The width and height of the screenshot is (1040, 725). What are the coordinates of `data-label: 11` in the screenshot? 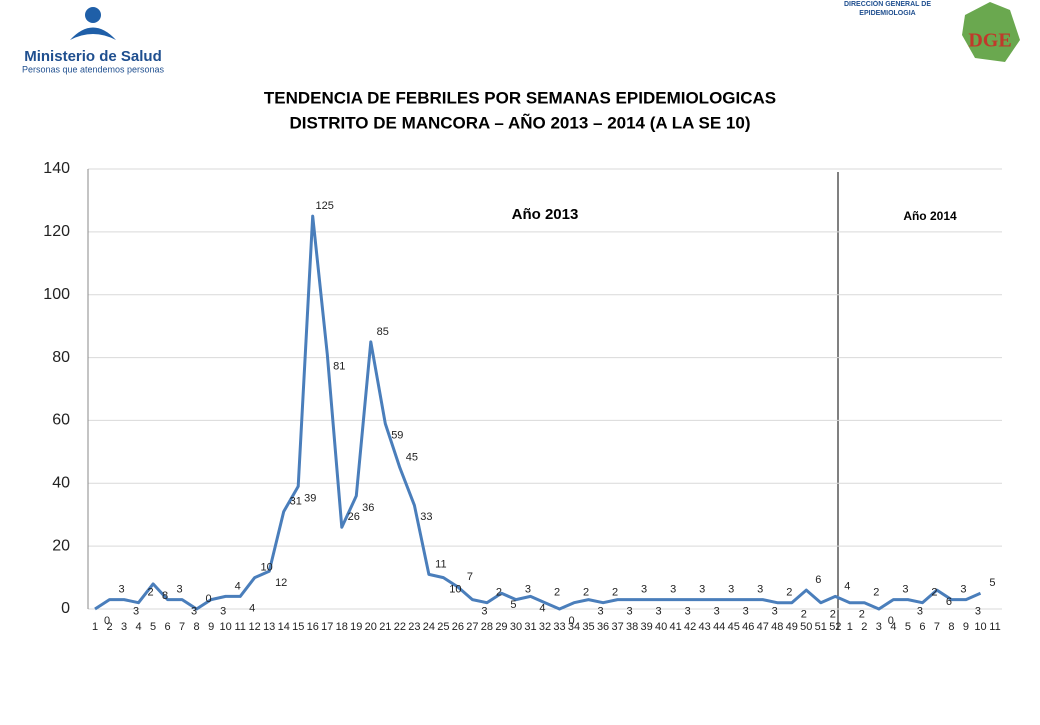 It's located at (440, 564).